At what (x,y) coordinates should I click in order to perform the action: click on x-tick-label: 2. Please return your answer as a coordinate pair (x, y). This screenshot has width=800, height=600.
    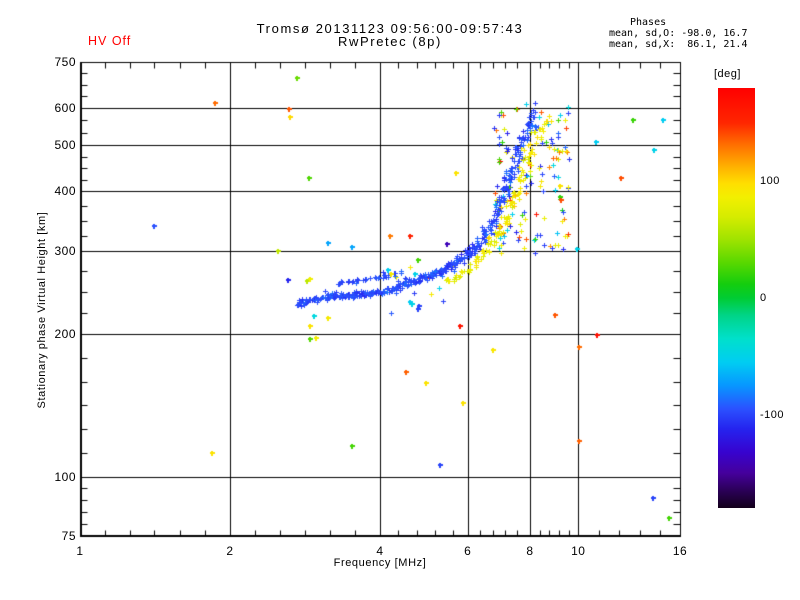
    Looking at the image, I should click on (230, 551).